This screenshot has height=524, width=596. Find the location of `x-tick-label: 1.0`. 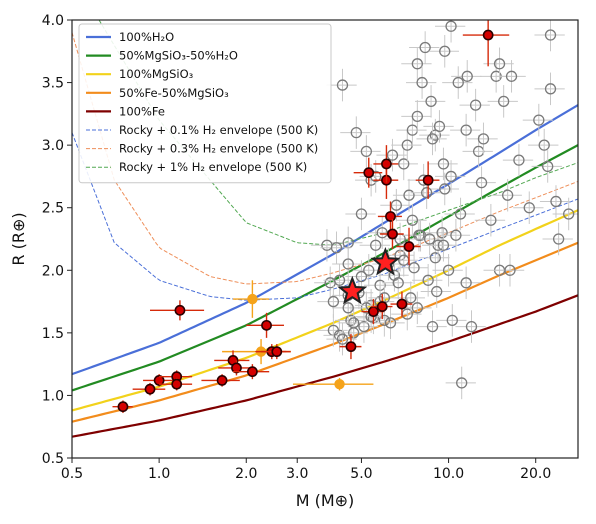

x-tick-label: 1.0 is located at coordinates (159, 474).